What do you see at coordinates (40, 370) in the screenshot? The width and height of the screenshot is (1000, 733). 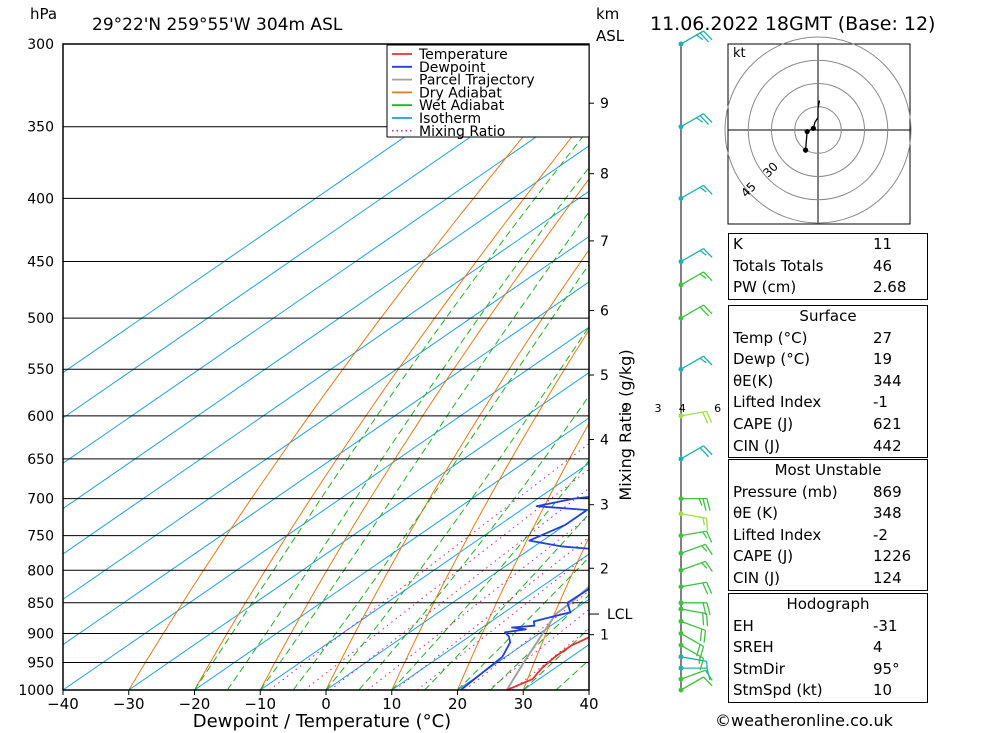 I see `pressure-tick-label: 550` at bounding box center [40, 370].